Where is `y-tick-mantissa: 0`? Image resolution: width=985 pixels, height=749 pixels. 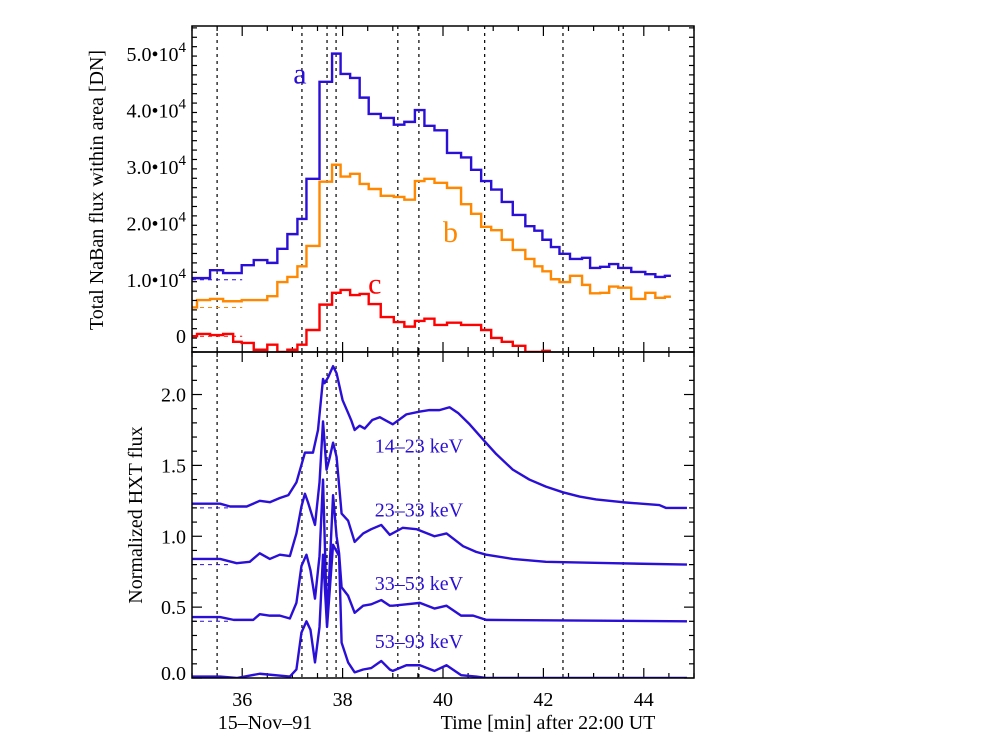
y-tick-mantissa: 0 is located at coordinates (181, 337).